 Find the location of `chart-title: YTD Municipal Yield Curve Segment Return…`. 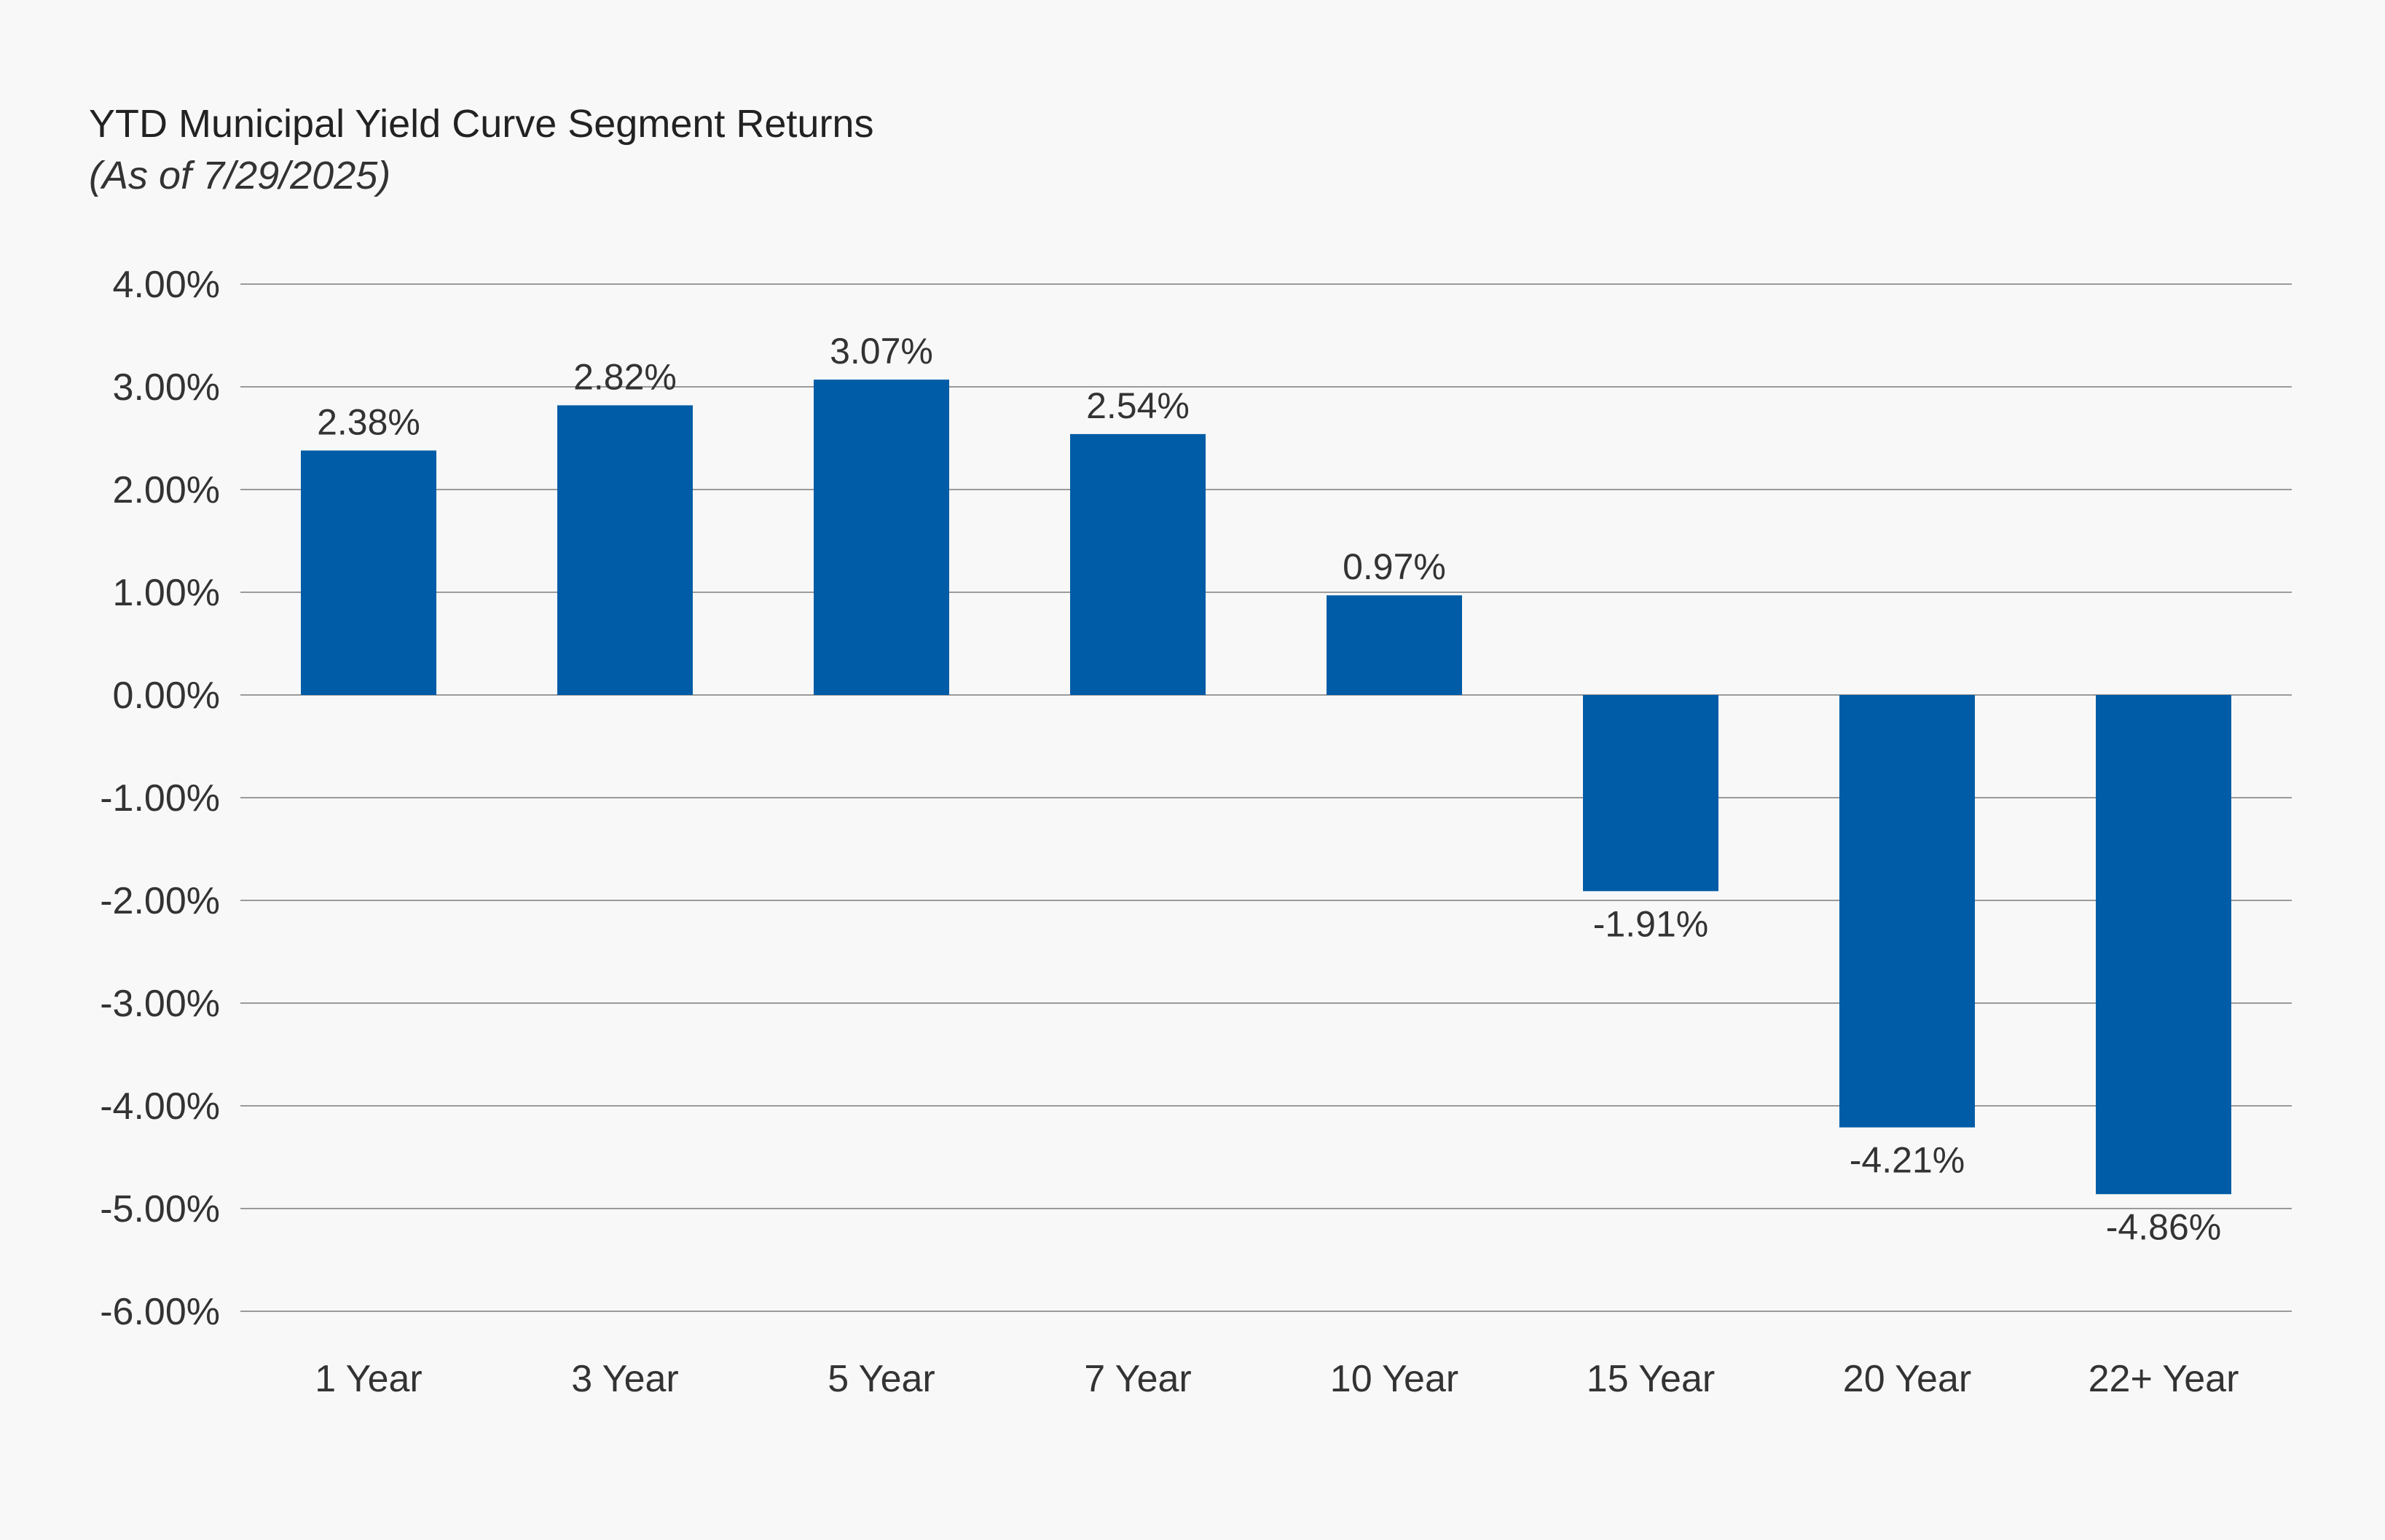

chart-title: YTD Municipal Yield Curve Segment Return… is located at coordinates (481, 124).